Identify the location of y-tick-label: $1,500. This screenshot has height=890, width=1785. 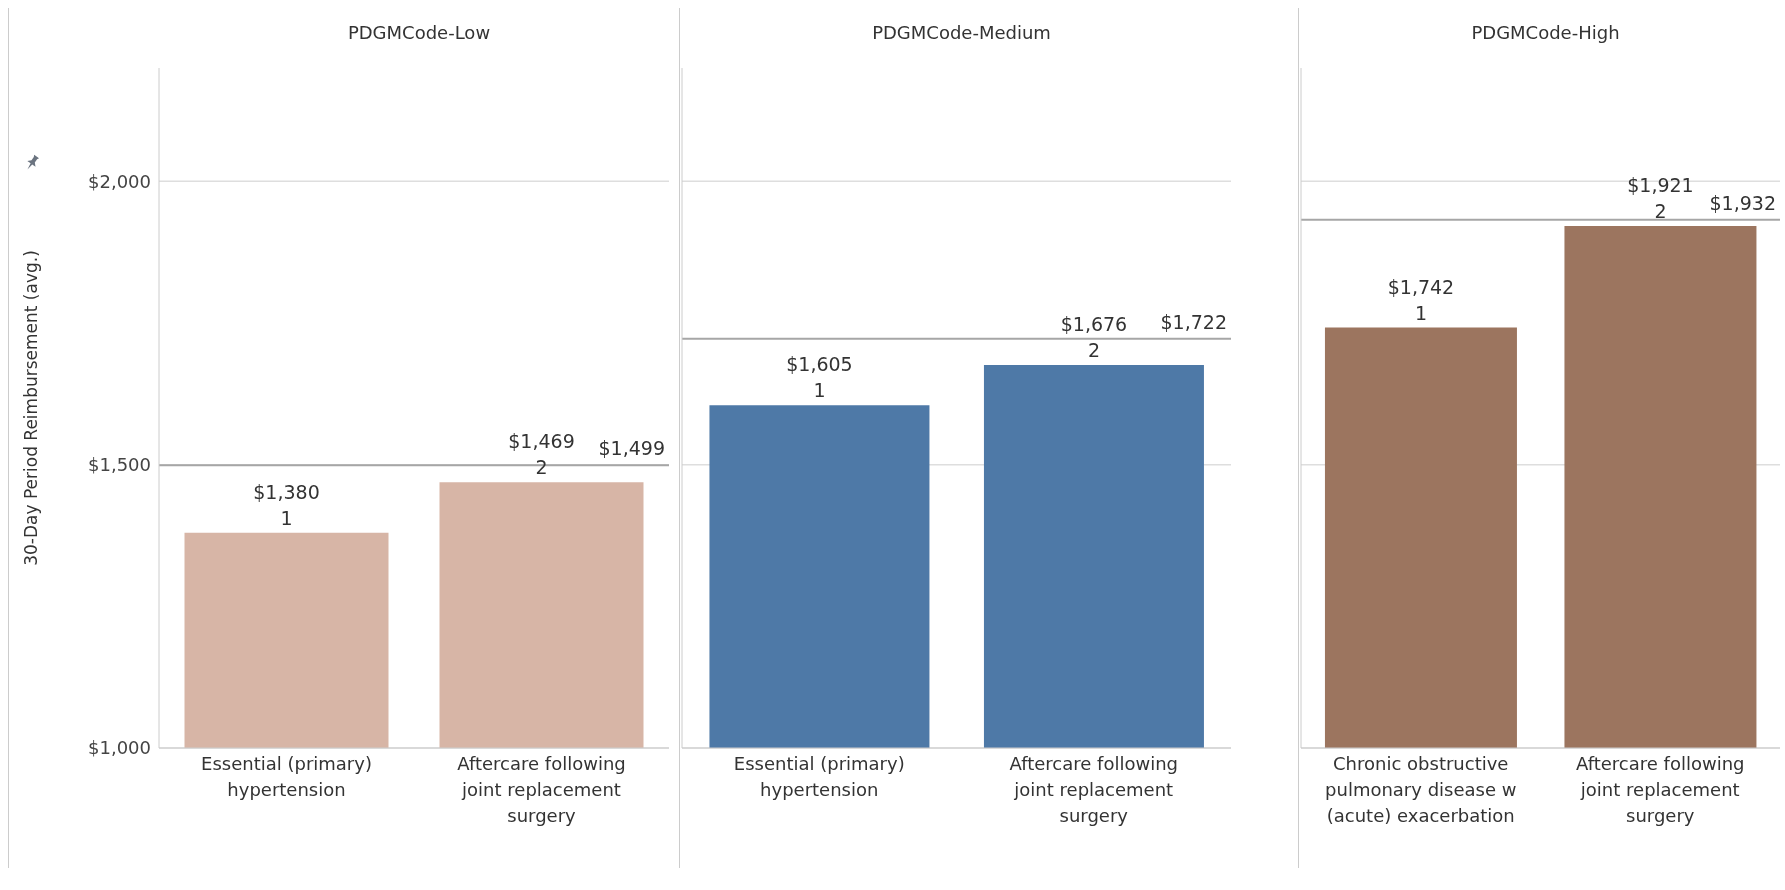
(119, 465).